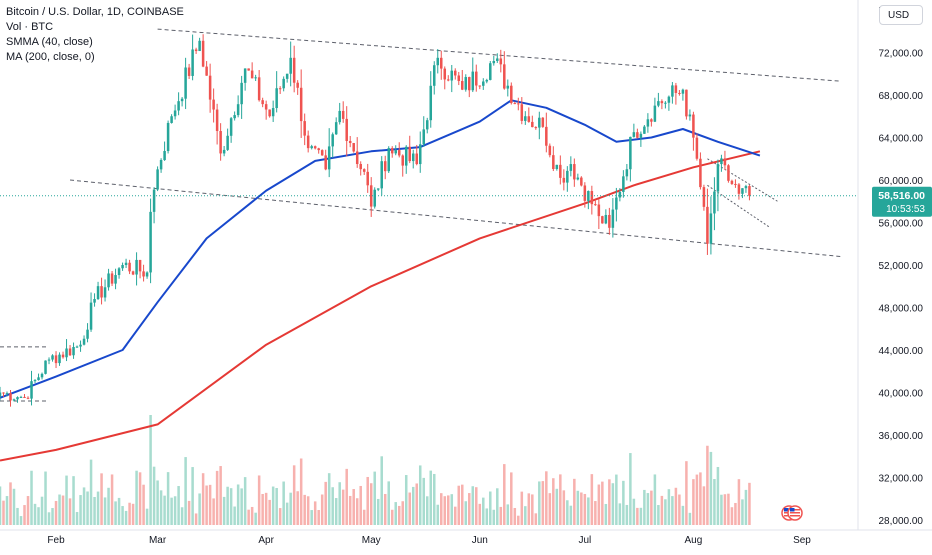 The width and height of the screenshot is (932, 555). What do you see at coordinates (795, 513) in the screenshot?
I see `us-flag-event-icon` at bounding box center [795, 513].